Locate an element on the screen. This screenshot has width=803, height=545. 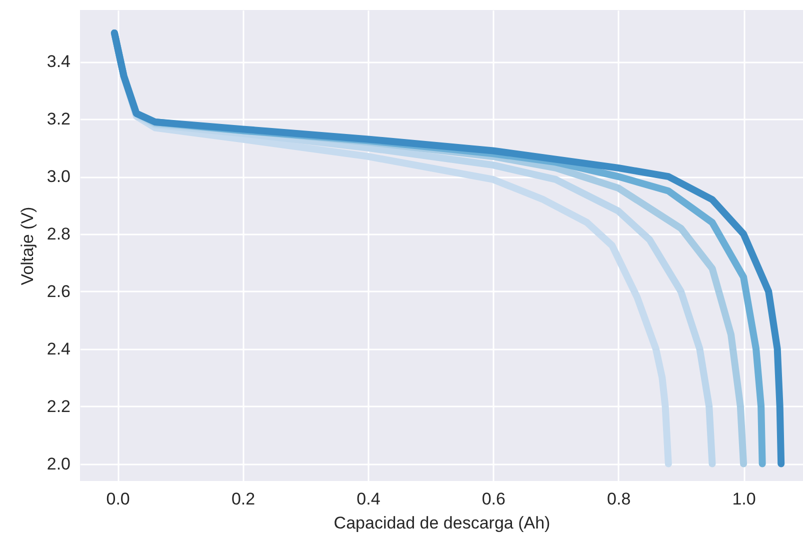
x-tick-label: 1.0 is located at coordinates (744, 499).